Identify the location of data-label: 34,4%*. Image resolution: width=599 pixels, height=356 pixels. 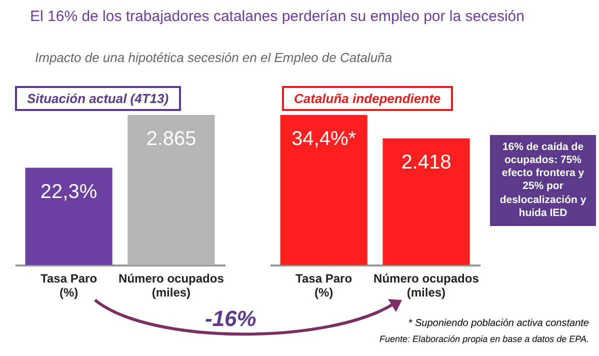
(324, 139).